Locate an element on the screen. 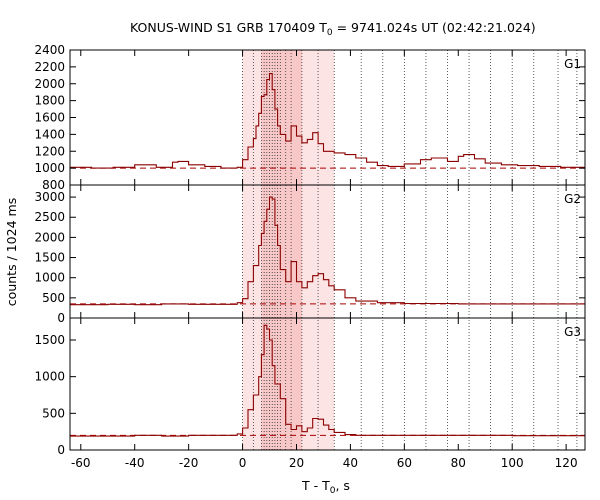  x-axis-label: T - T0, s is located at coordinates (325, 487).